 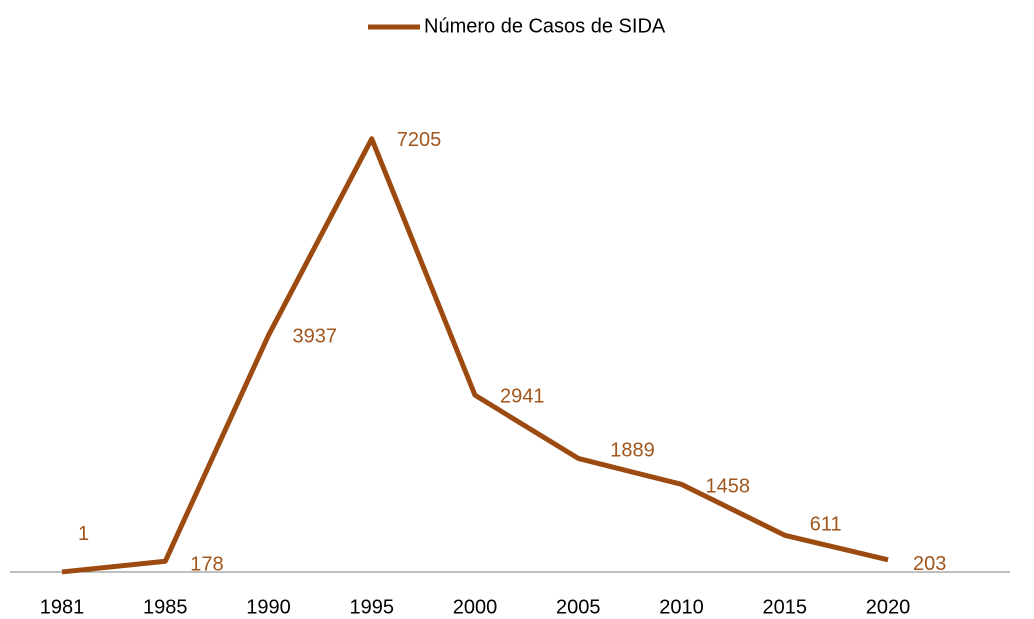 I want to click on x-tick-label: 1981, so click(x=62, y=607).